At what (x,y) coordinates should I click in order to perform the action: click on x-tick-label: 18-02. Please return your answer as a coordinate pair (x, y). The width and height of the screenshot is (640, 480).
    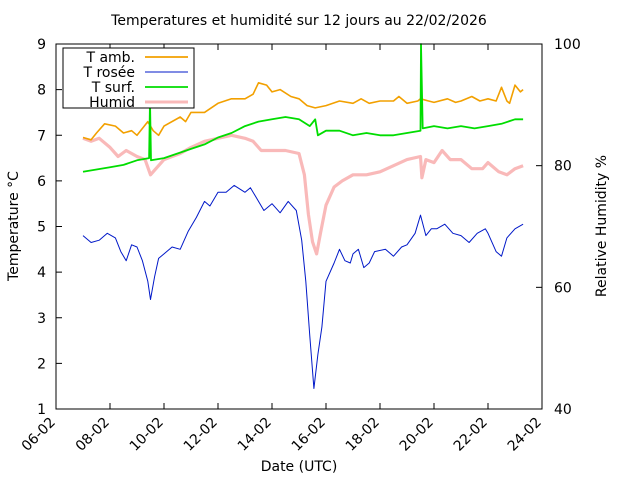
    Looking at the image, I should click on (363, 435).